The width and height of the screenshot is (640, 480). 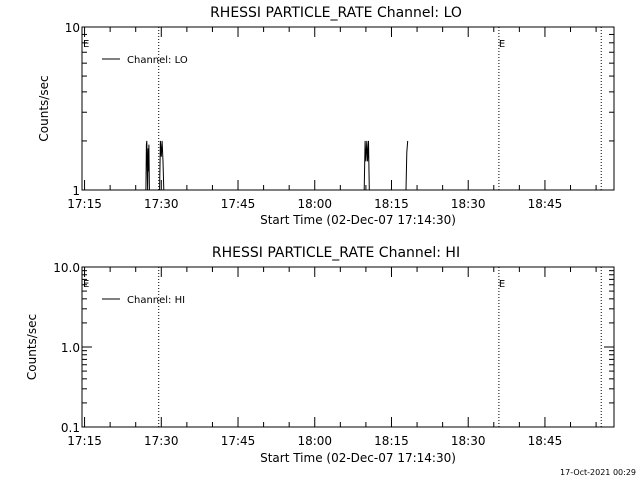 What do you see at coordinates (66, 268) in the screenshot?
I see `y-tick-label: 10.0` at bounding box center [66, 268].